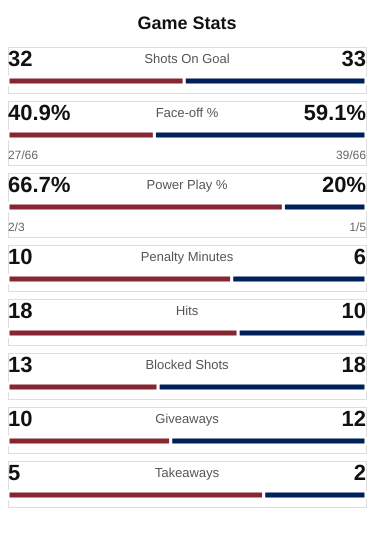 The image size is (378, 546). What do you see at coordinates (344, 184) in the screenshot?
I see `data-label: 20%` at bounding box center [344, 184].